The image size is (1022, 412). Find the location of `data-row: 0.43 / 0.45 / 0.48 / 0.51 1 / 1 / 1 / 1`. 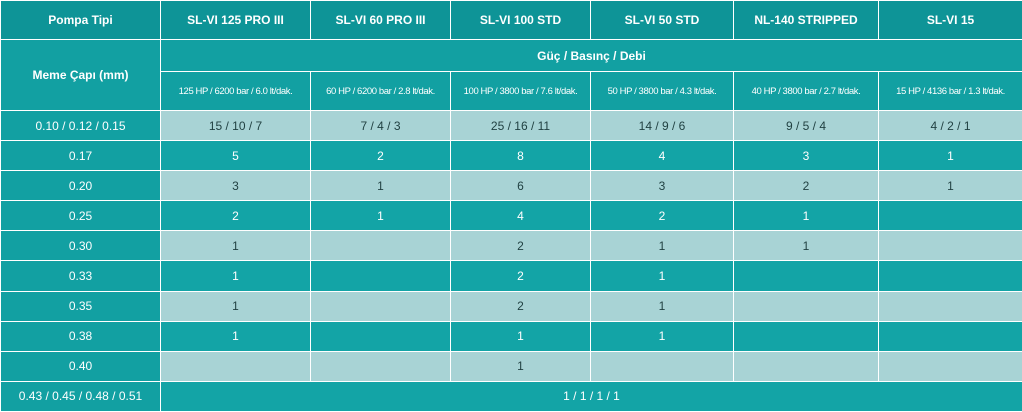

data-row: 0.43 / 0.45 / 0.48 / 0.51 1 / 1 / 1 / 1 is located at coordinates (511, 396).